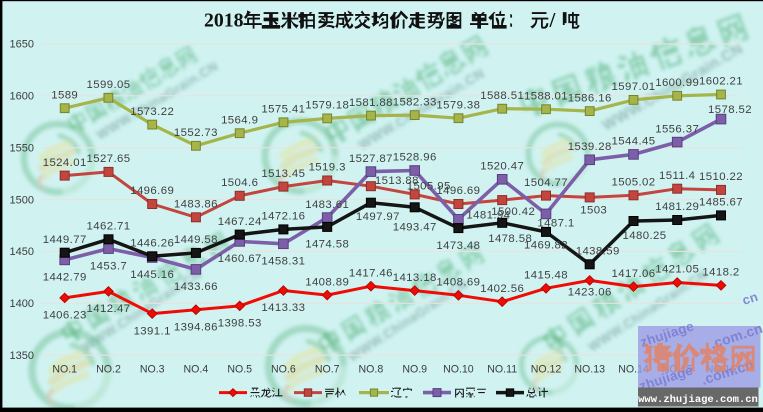 Image resolution: width=763 pixels, height=412 pixels. I want to click on svg-text: 1438.59, so click(598, 252).